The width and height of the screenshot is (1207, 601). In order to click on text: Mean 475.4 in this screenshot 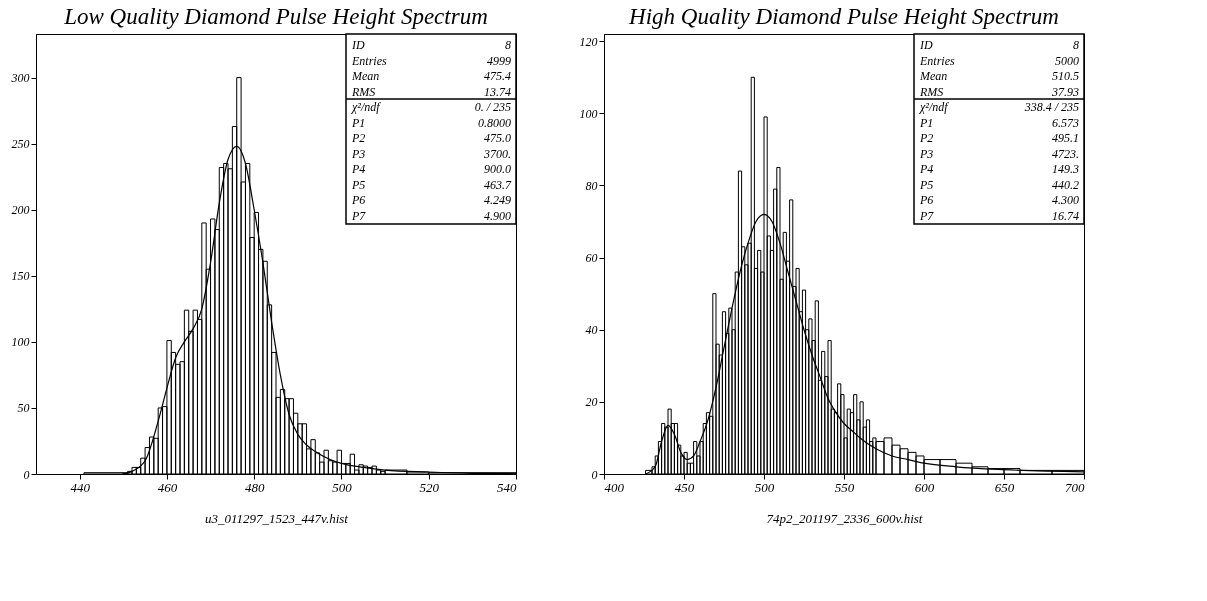, I will do `click(431, 76)`.